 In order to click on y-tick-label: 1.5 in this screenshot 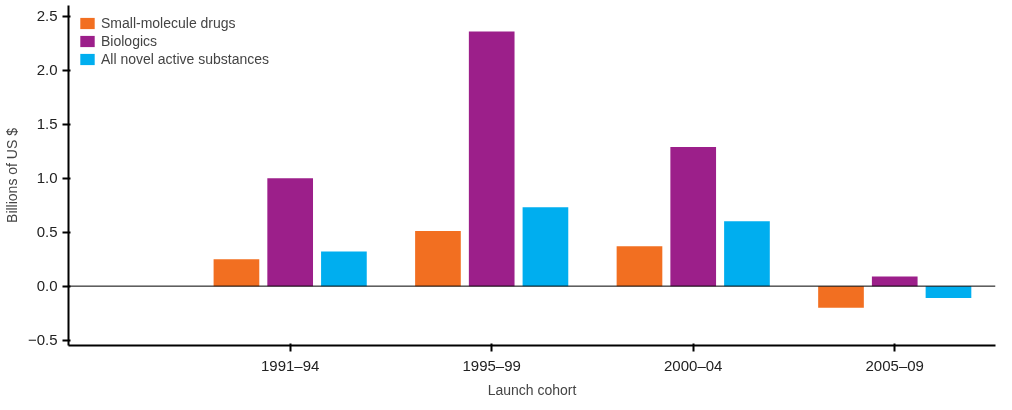, I will do `click(47, 124)`.